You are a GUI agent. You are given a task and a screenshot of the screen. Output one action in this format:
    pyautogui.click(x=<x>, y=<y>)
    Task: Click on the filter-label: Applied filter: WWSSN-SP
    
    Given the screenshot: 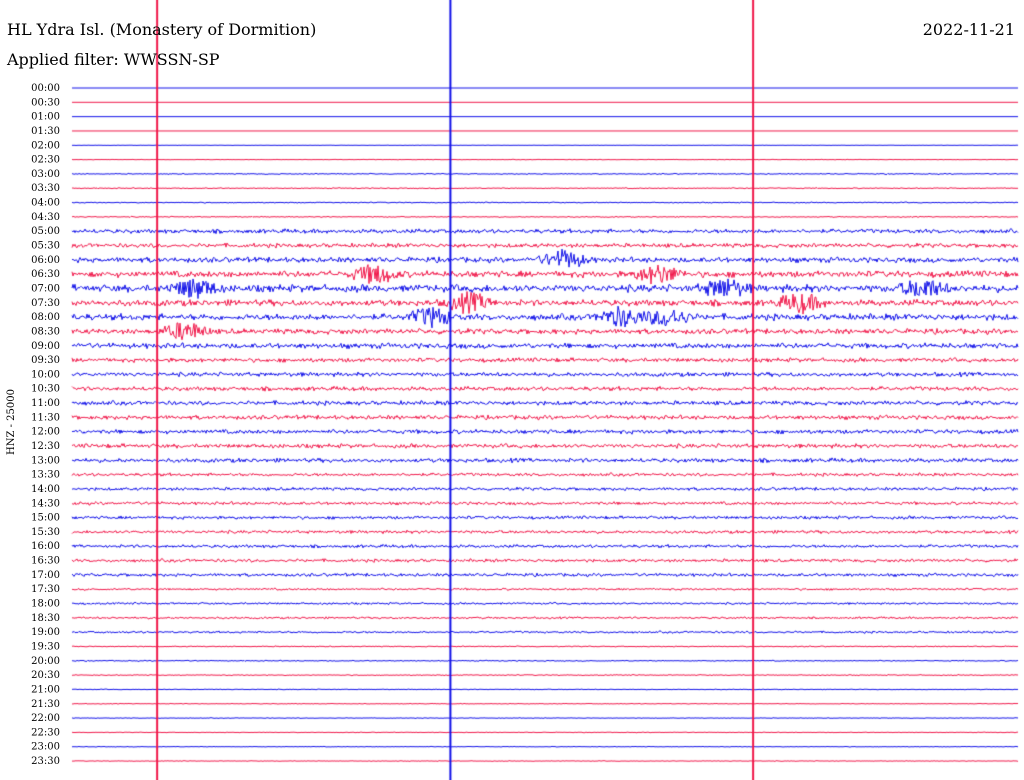 What is the action you would take?
    pyautogui.click(x=113, y=59)
    